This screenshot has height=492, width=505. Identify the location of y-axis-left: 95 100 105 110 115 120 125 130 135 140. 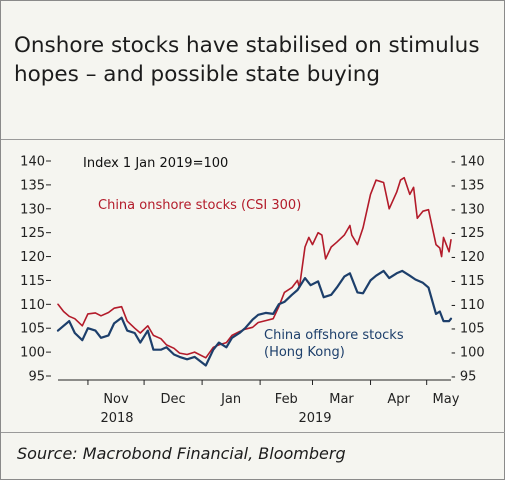
(35, 270).